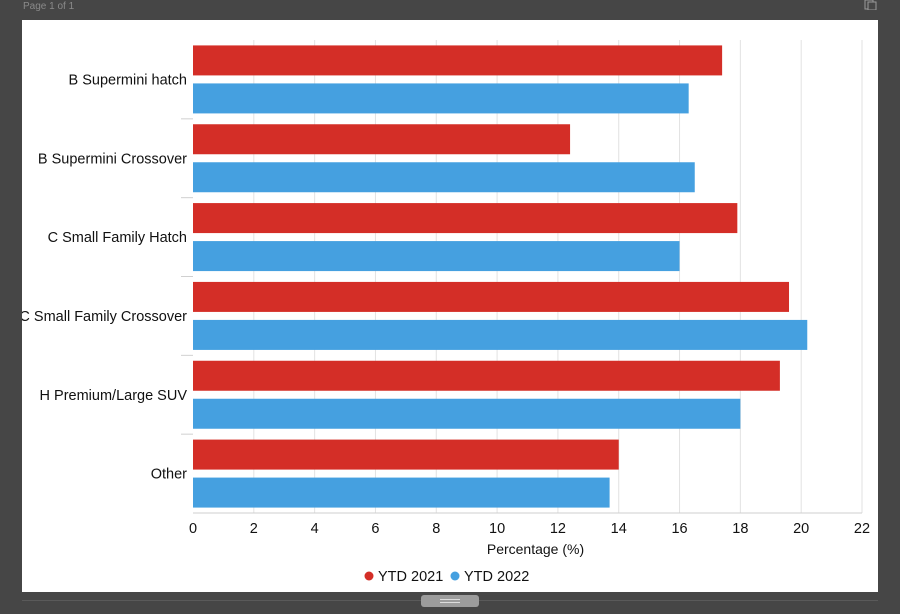  Describe the element at coordinates (535, 549) in the screenshot. I see `x-axis-title: Percentage (%)` at that location.